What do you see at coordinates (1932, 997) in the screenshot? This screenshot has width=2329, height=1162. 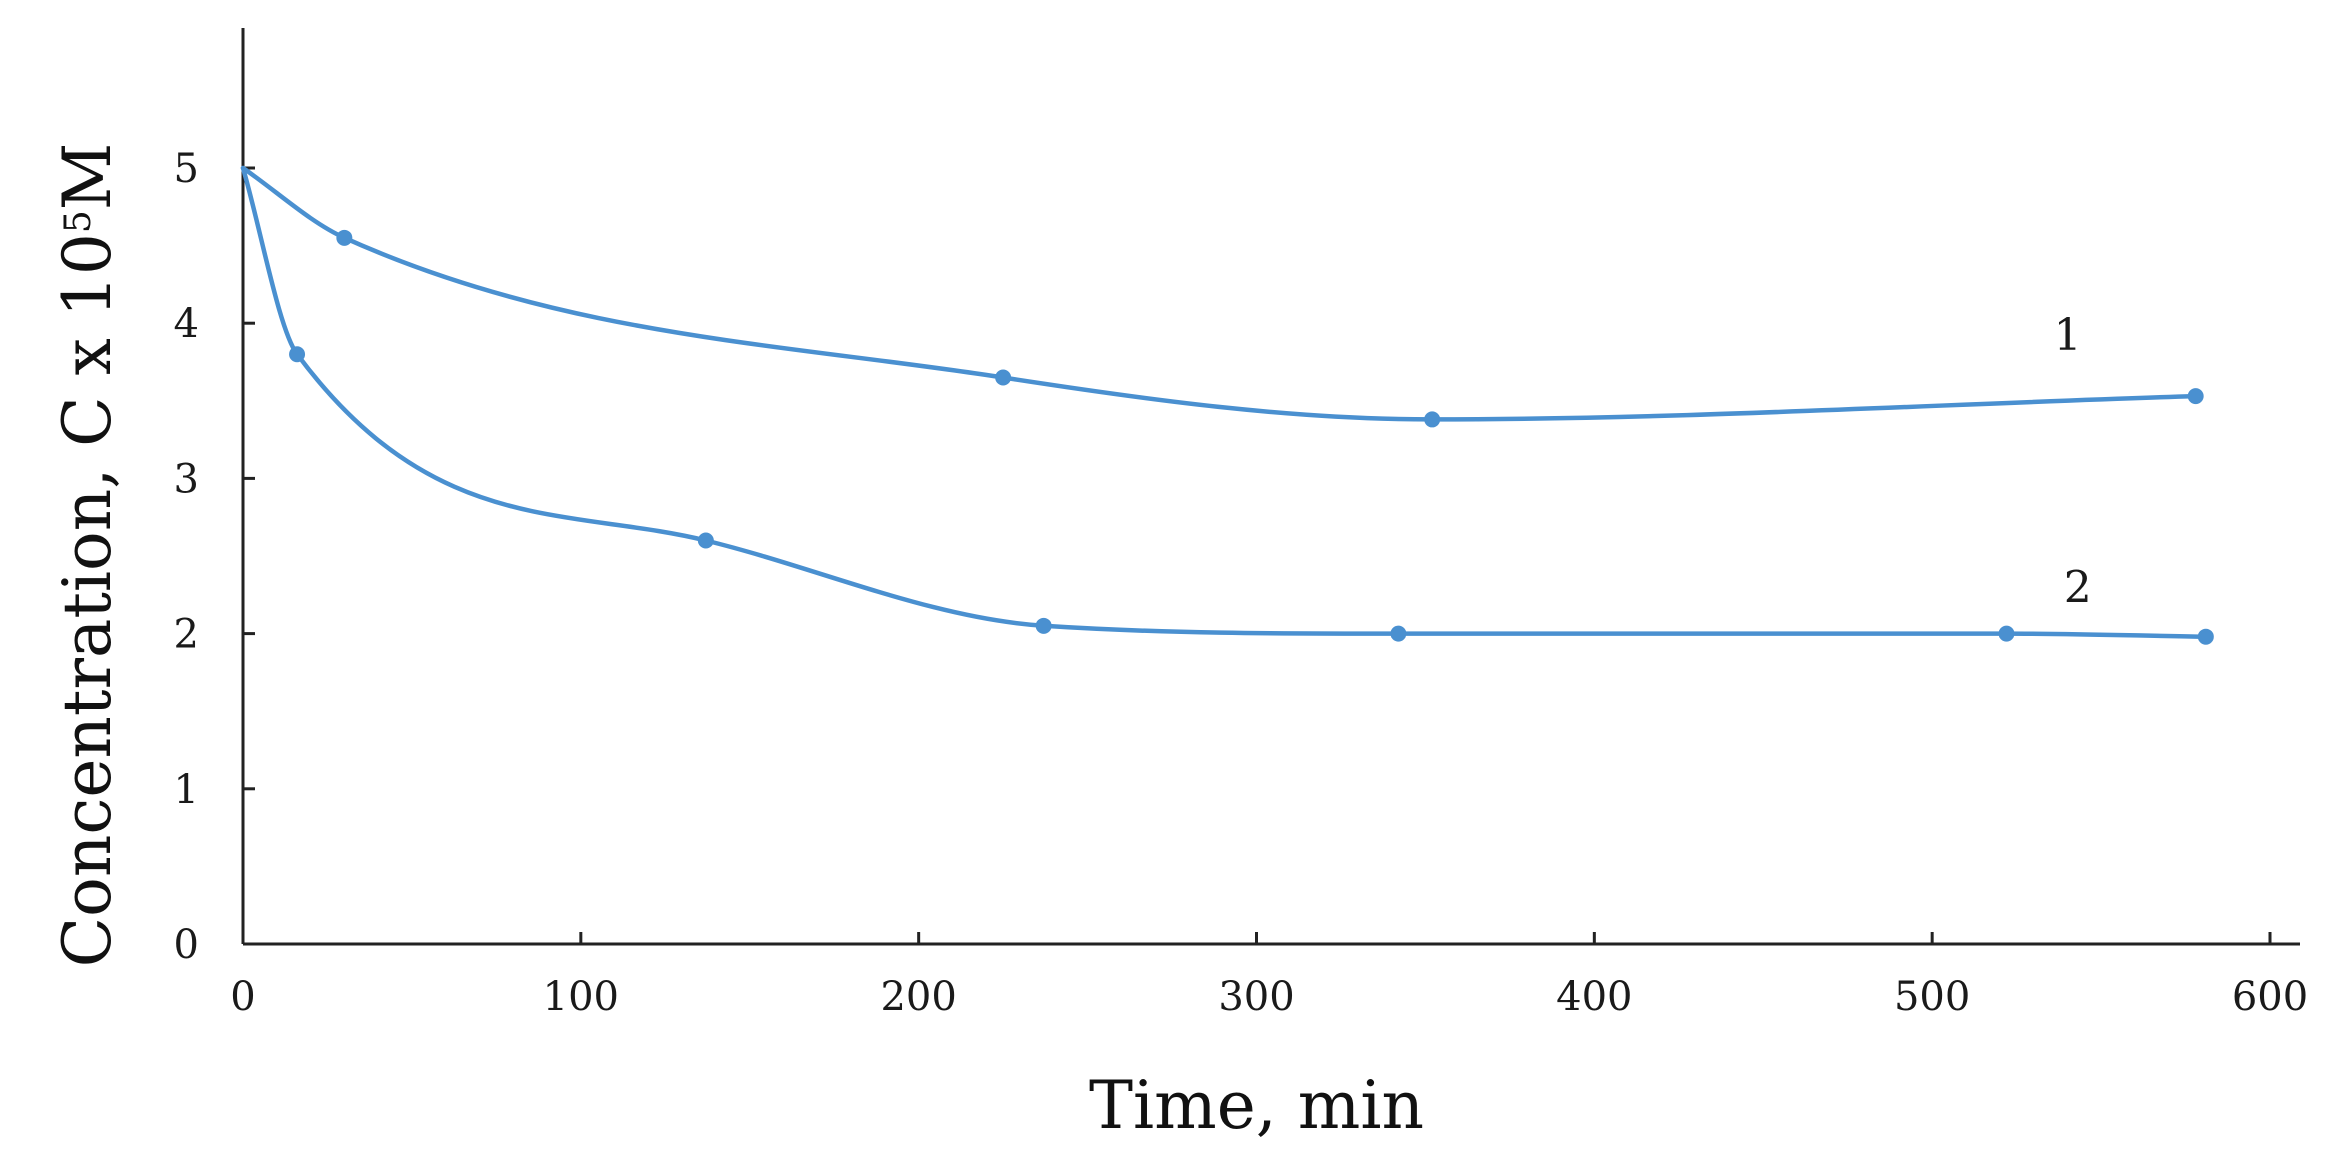 I see `x-tick-label: 500` at bounding box center [1932, 997].